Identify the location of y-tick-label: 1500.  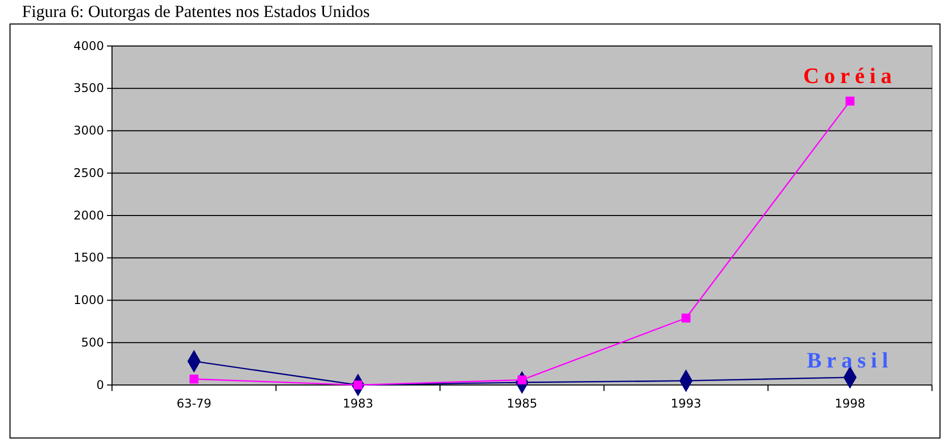
(88, 257).